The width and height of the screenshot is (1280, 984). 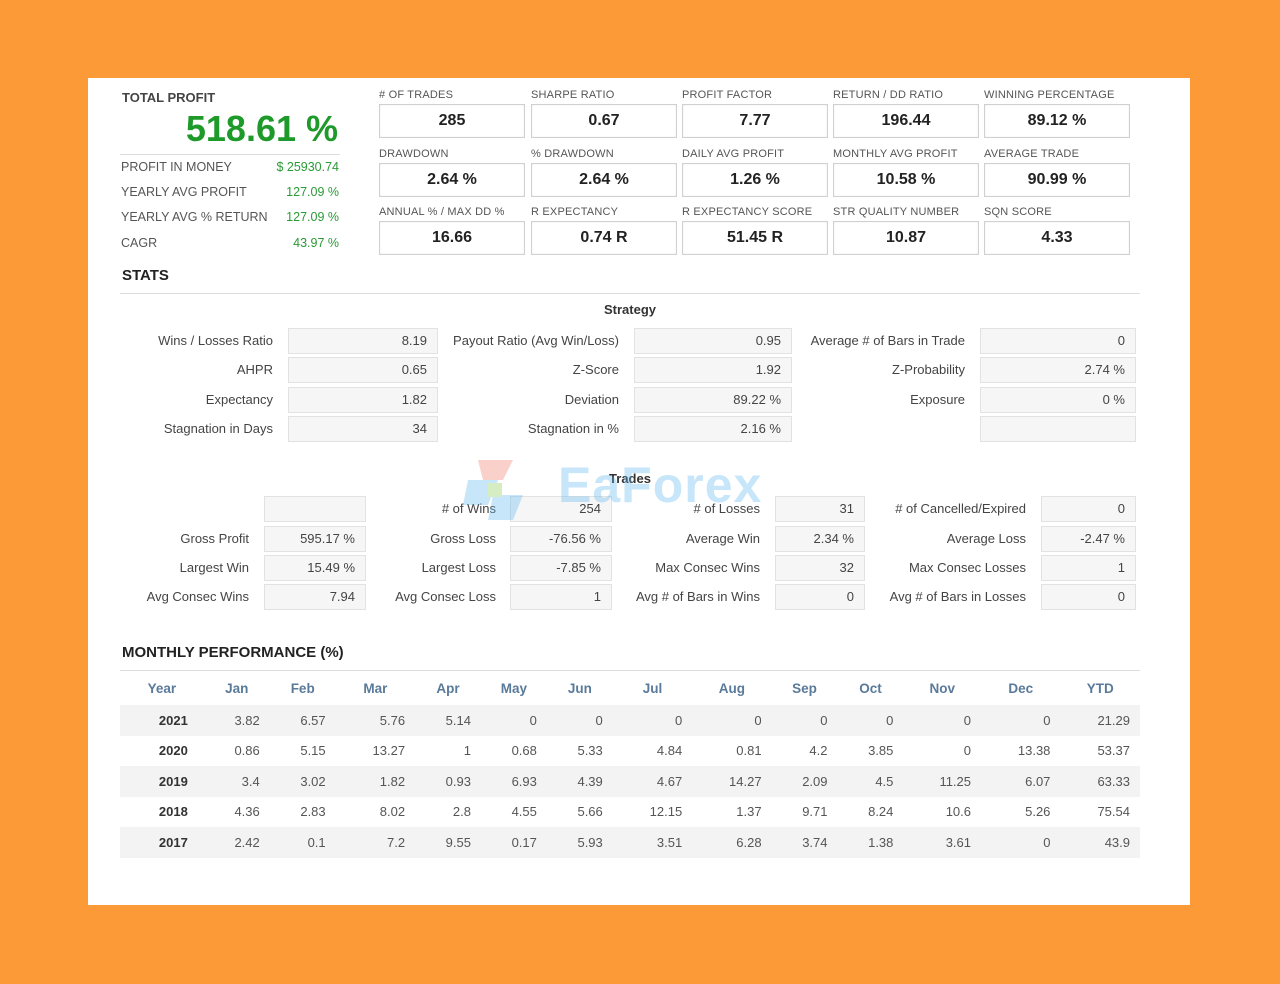 I want to click on stats-title: STATS, so click(x=145, y=275).